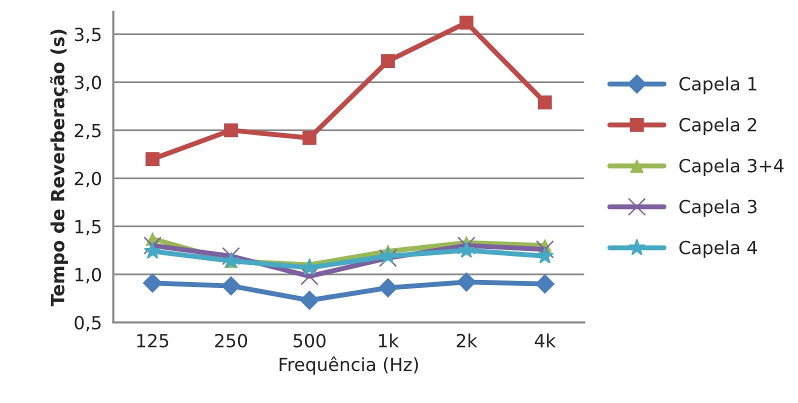  What do you see at coordinates (717, 85) in the screenshot?
I see `legend-label: Capela 1` at bounding box center [717, 85].